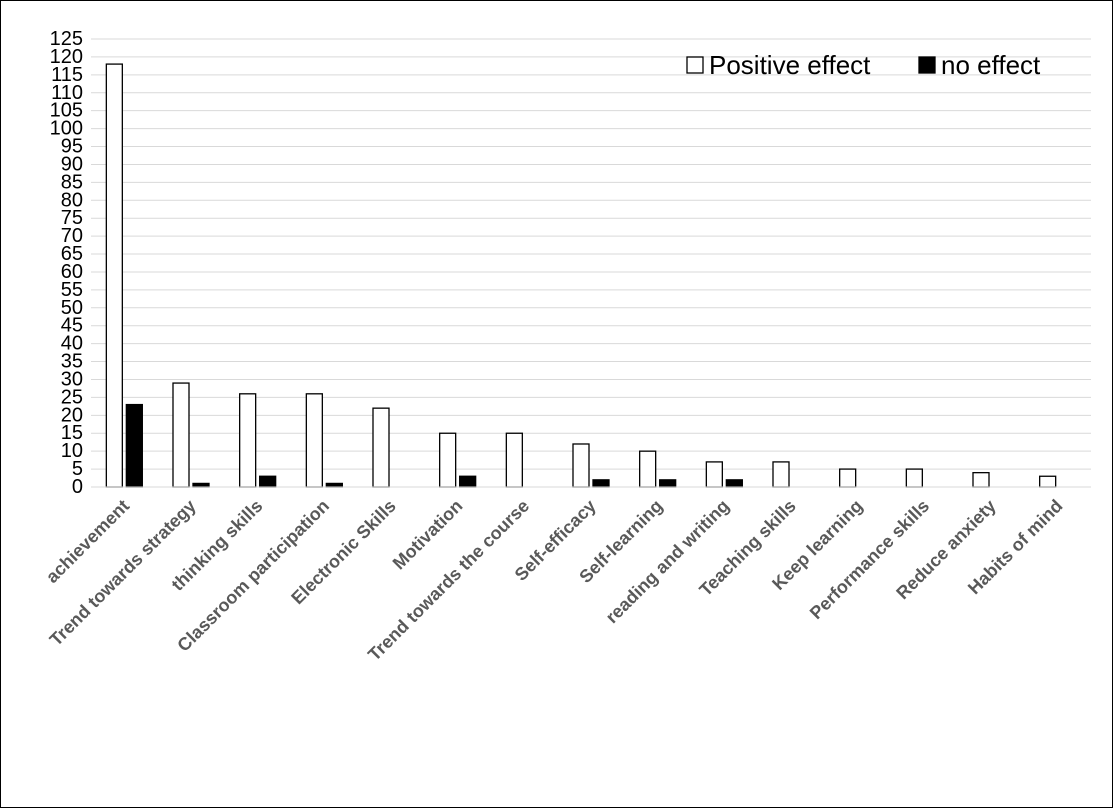 This screenshot has height=808, width=1113. What do you see at coordinates (66, 39) in the screenshot?
I see `y-tick-label: 125` at bounding box center [66, 39].